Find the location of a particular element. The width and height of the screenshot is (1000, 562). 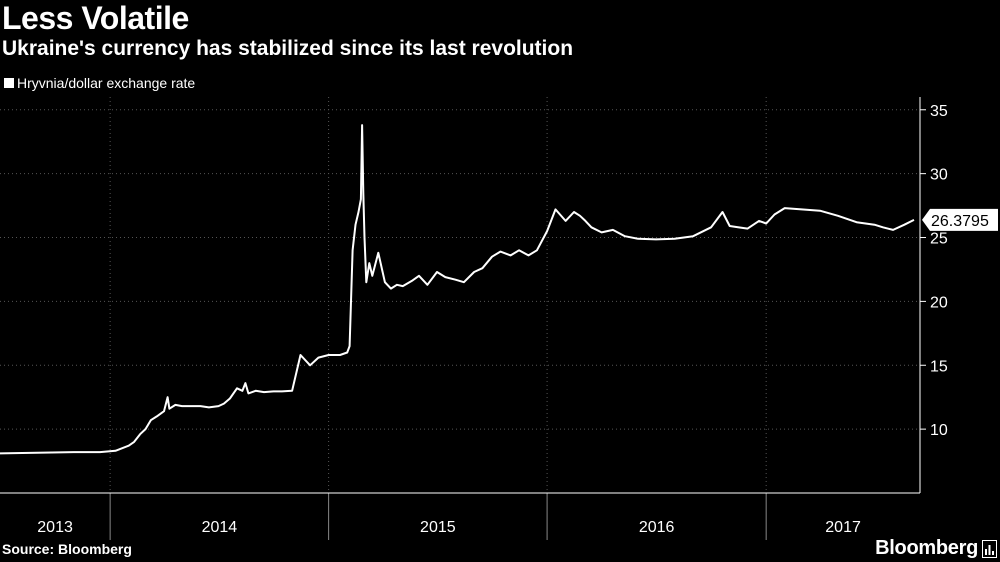

last-value-label: 26.3795 is located at coordinates (960, 221).